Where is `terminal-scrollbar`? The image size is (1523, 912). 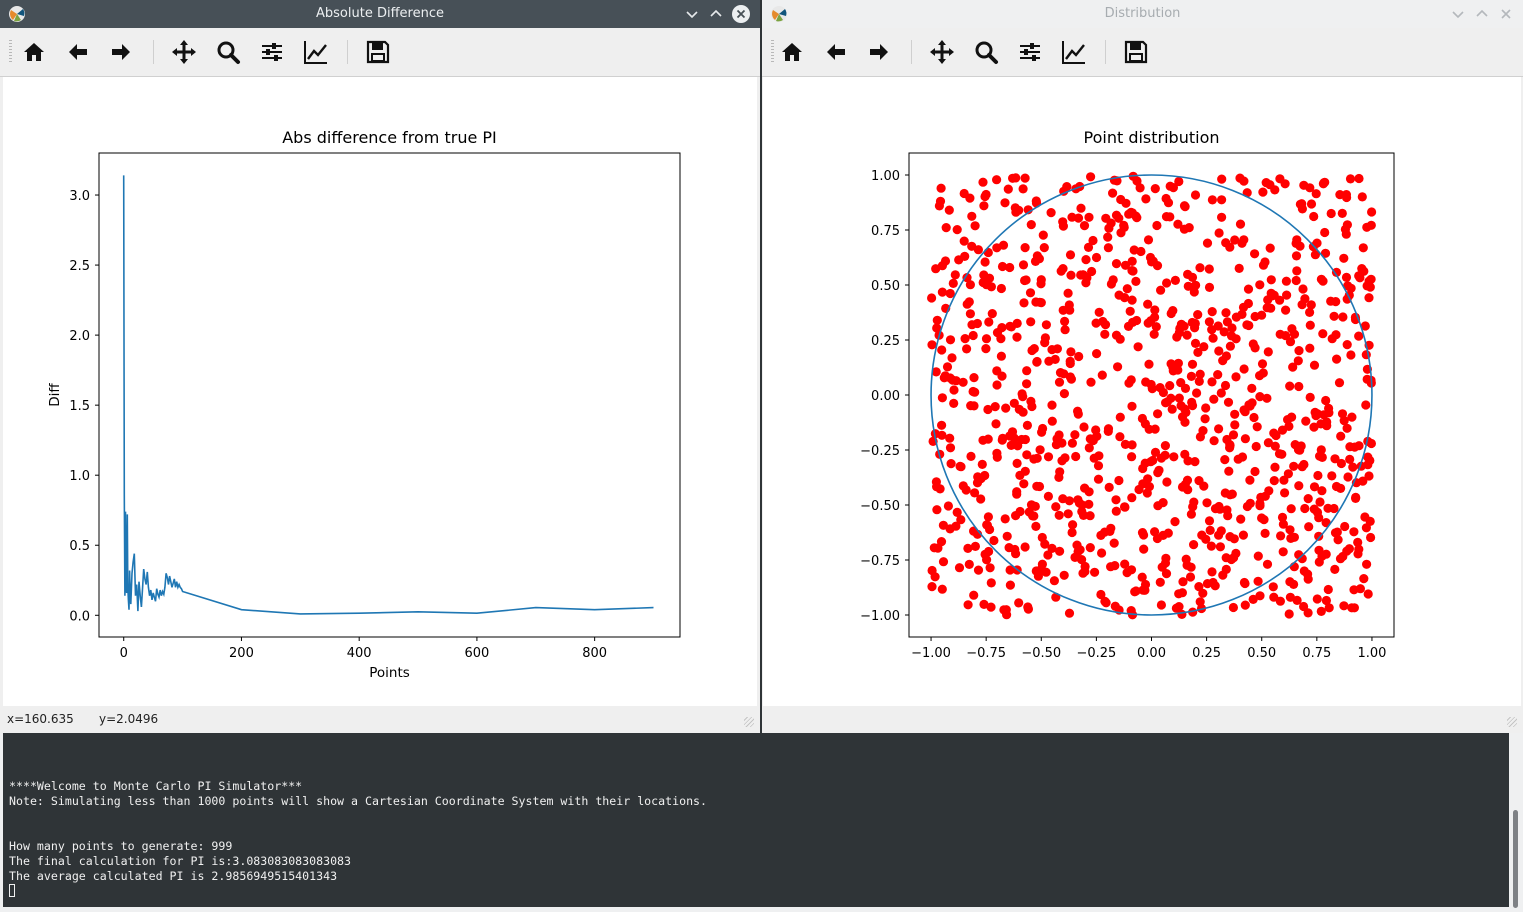
terminal-scrollbar is located at coordinates (1516, 822).